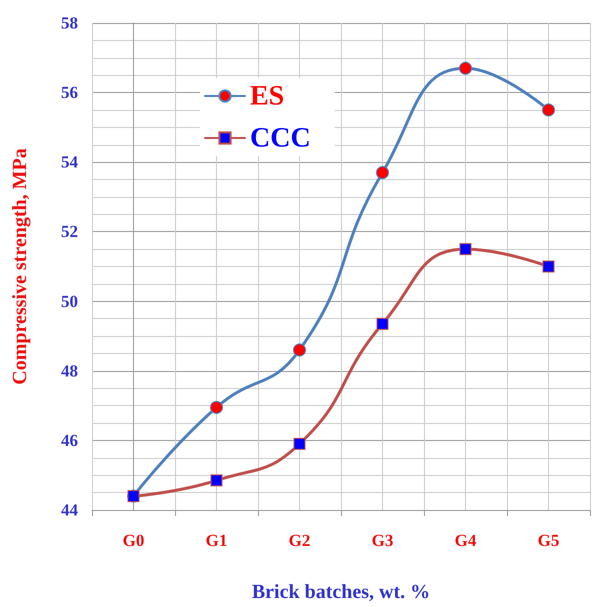 The width and height of the screenshot is (595, 607). Describe the element at coordinates (267, 96) in the screenshot. I see `legend-label: ES` at that location.